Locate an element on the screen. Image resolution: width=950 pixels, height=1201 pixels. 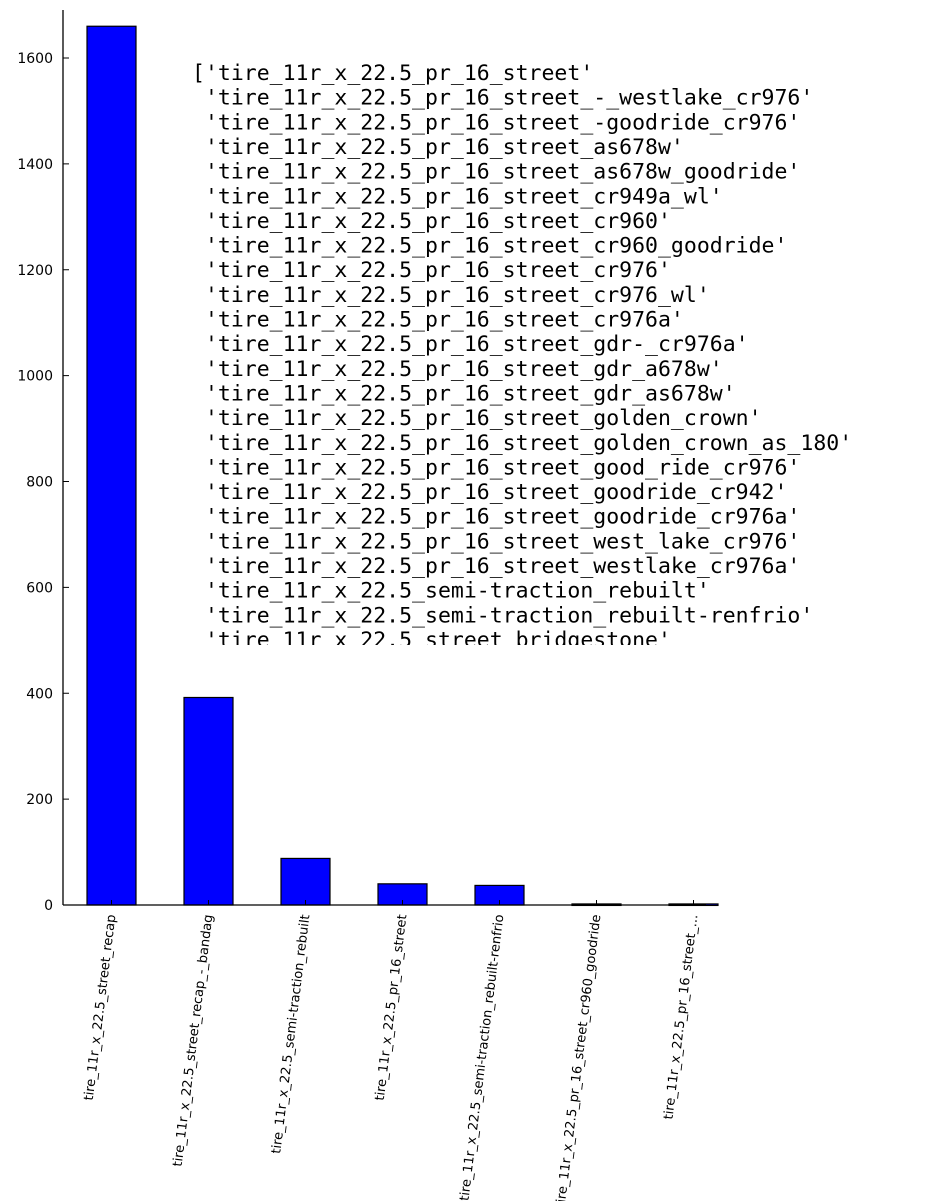
overlay-line: 'tire_11r_x_22.5_pr_16_street_as678w' is located at coordinates (438, 147).